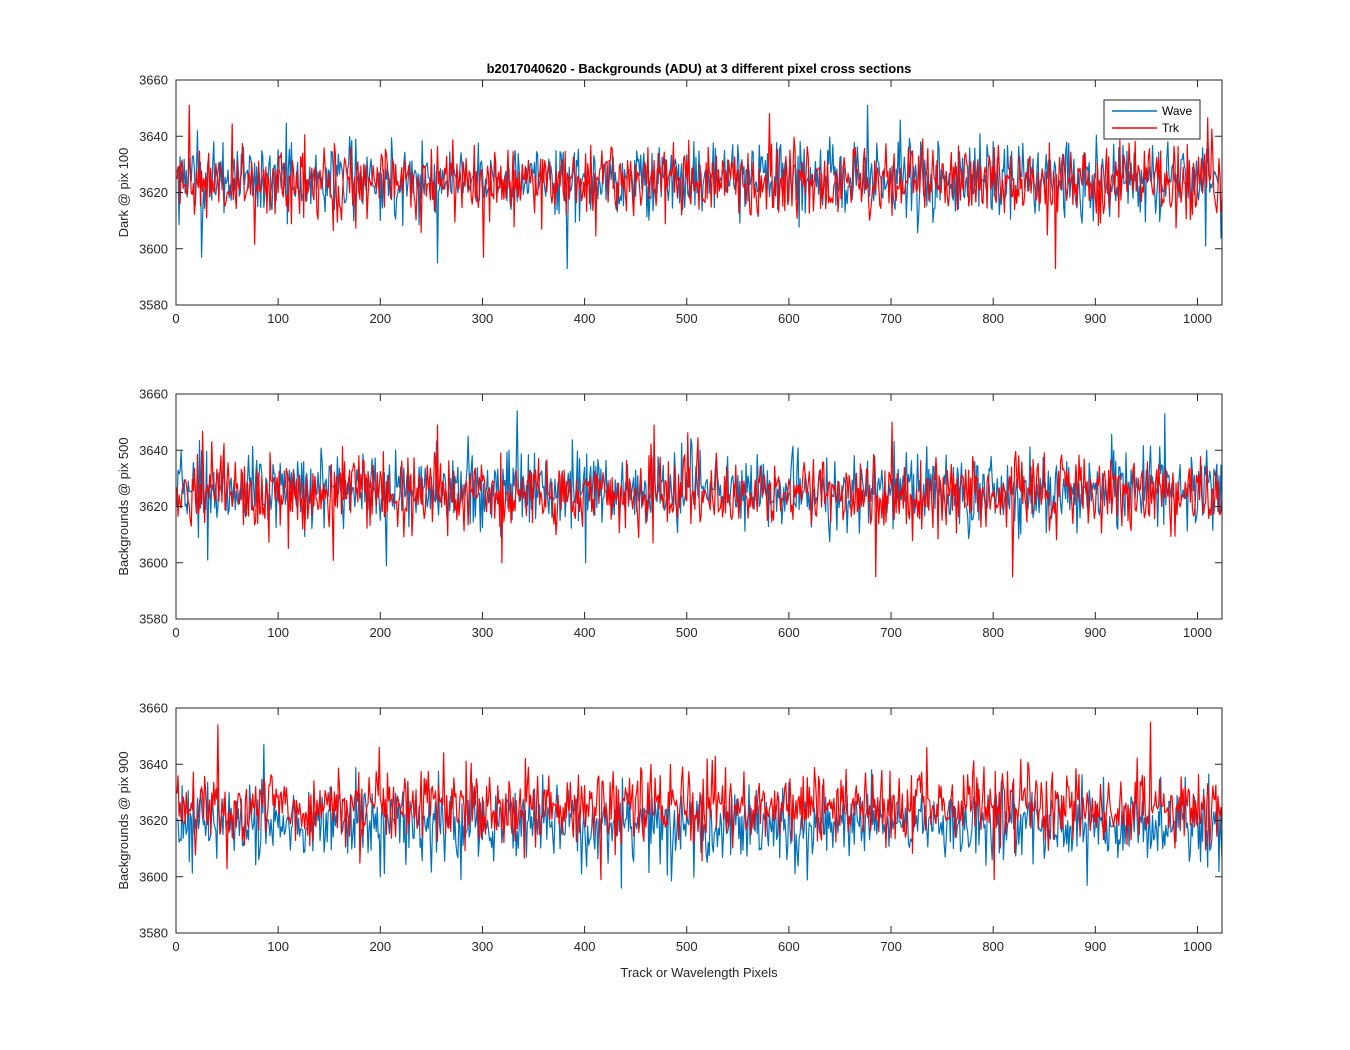  Describe the element at coordinates (123, 193) in the screenshot. I see `y-axis-label: Dark @ pix 100` at that location.